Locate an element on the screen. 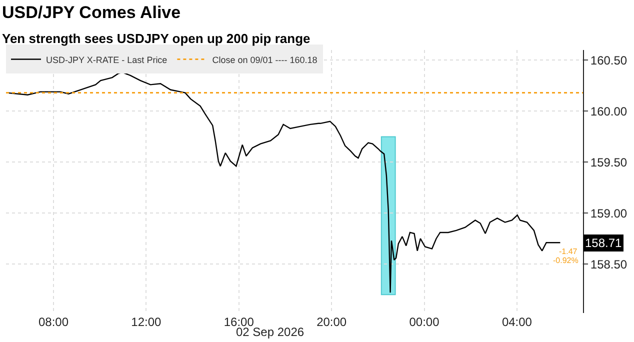 Image resolution: width=634 pixels, height=342 pixels. x-tick-label: 04:00 is located at coordinates (517, 322).